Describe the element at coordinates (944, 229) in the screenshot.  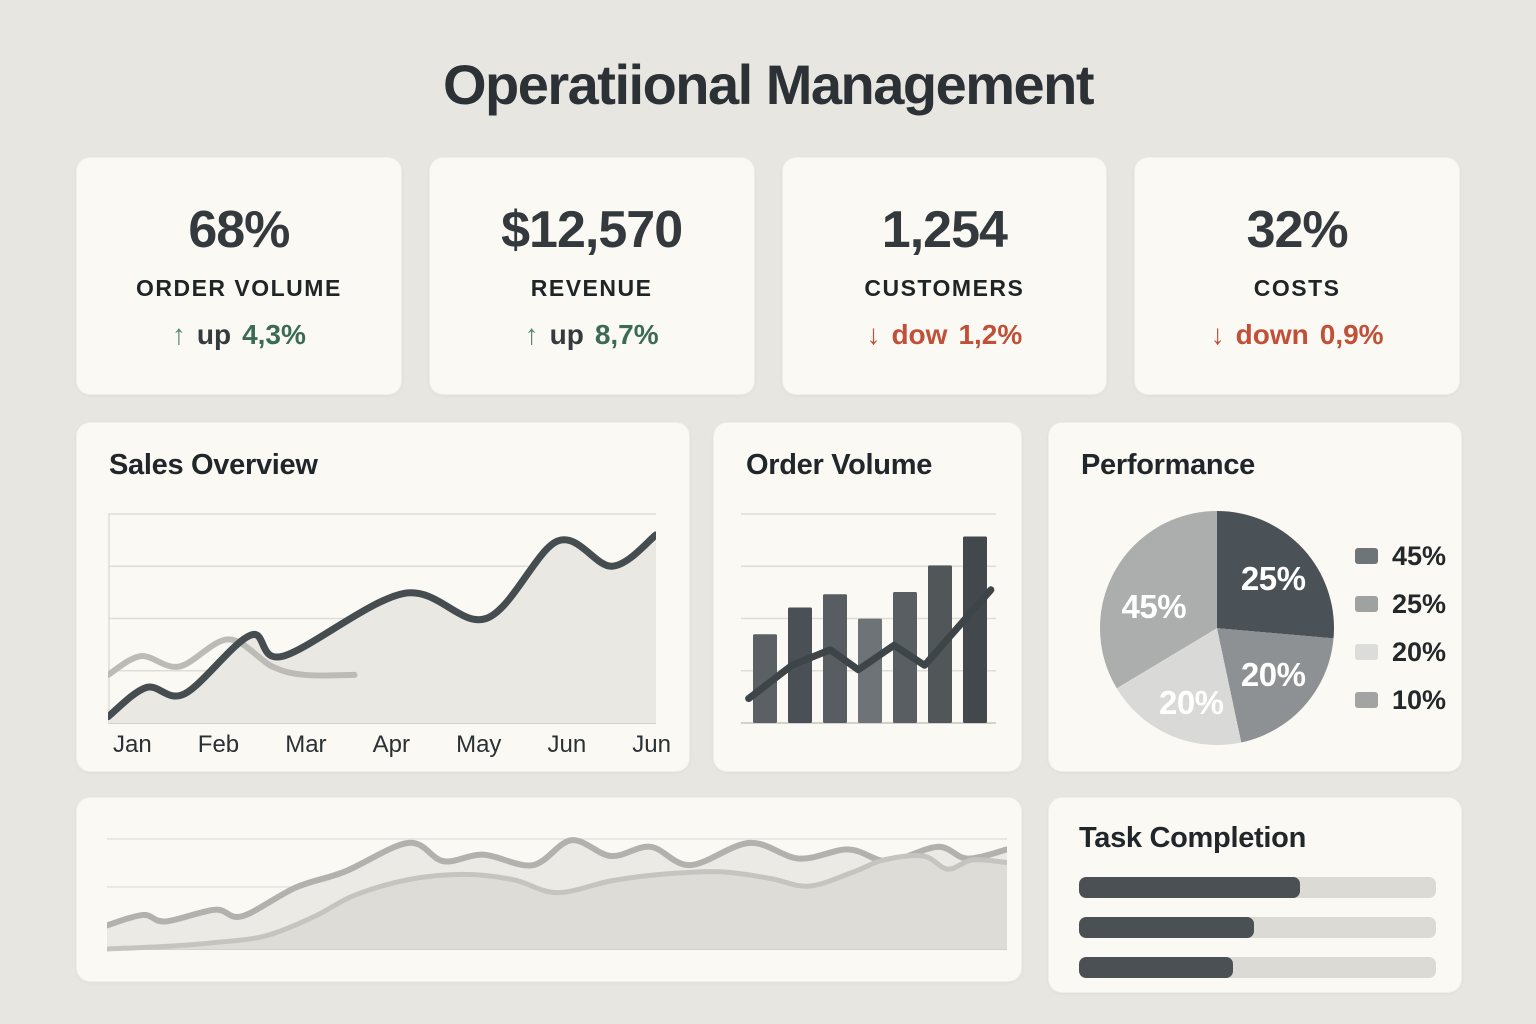
I see `kpi-value: 1,254` at that location.